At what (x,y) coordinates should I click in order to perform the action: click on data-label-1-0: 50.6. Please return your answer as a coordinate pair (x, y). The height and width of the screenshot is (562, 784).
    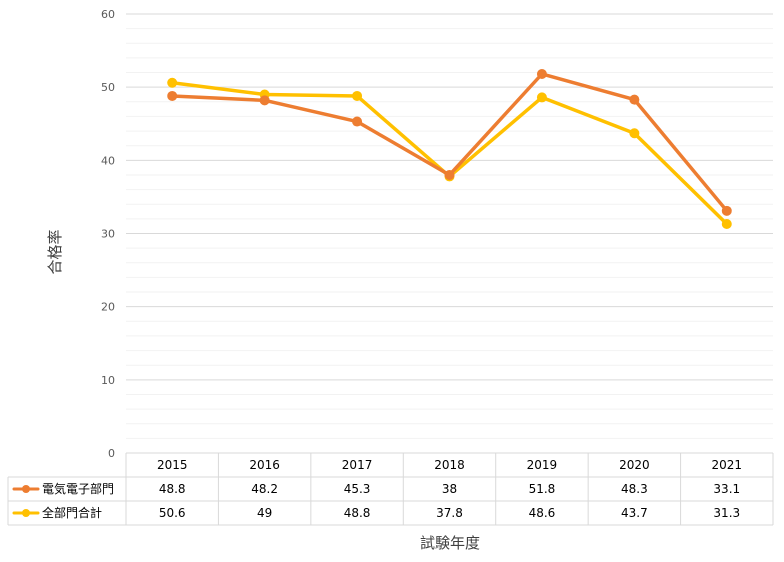
    Looking at the image, I should click on (172, 513).